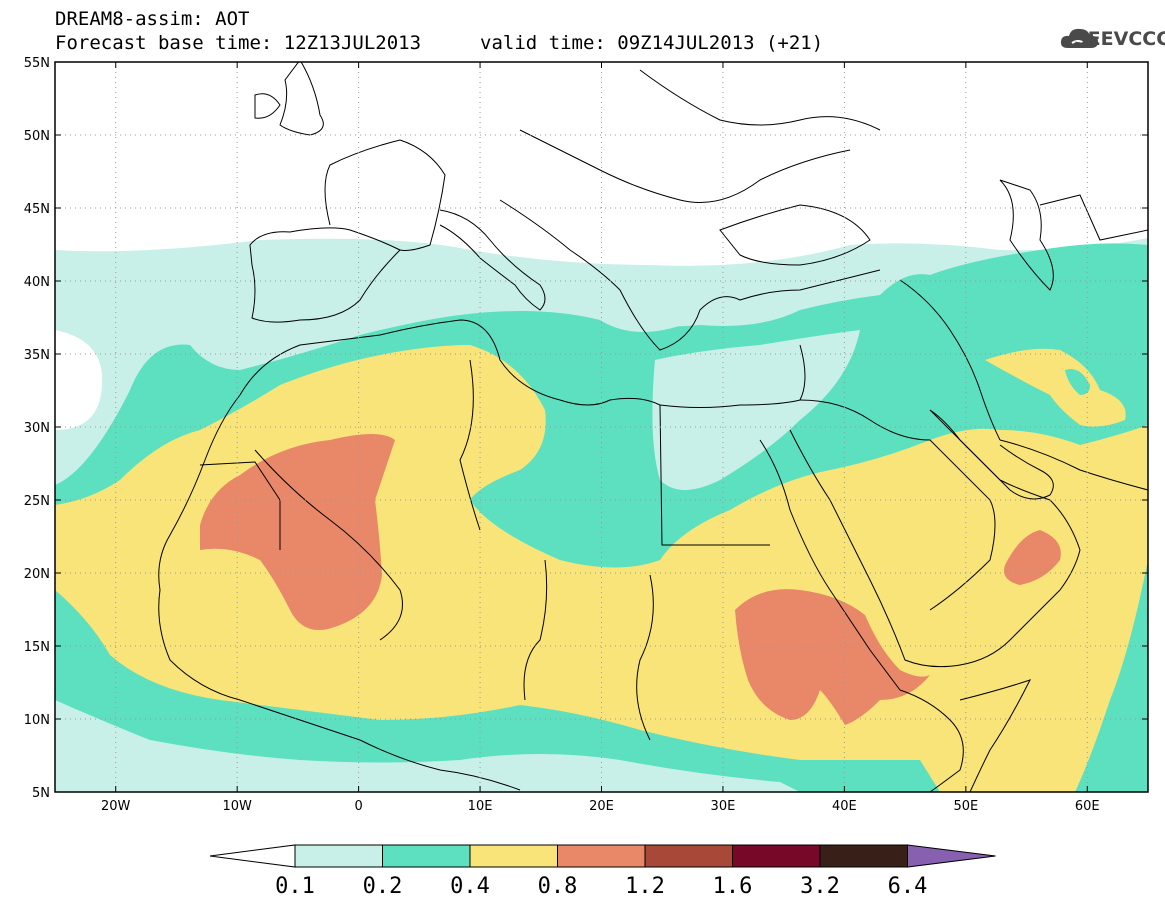 This screenshot has width=1165, height=905. What do you see at coordinates (37, 355) in the screenshot?
I see `lat-label: 35N` at bounding box center [37, 355].